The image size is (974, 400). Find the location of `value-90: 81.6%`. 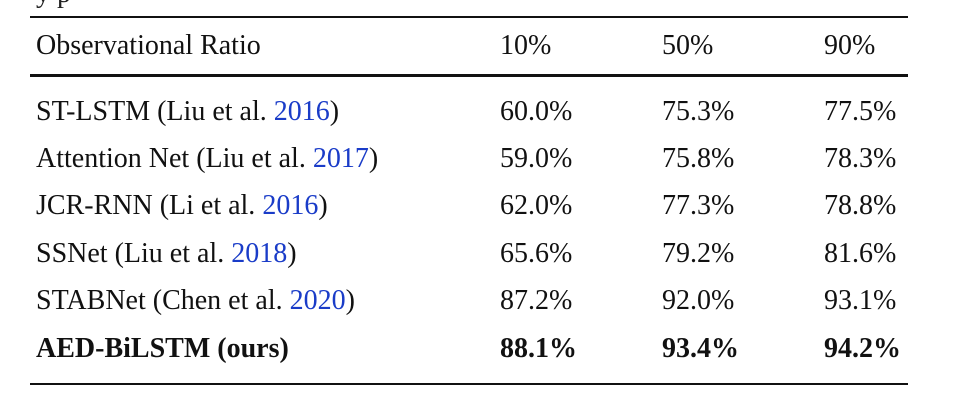

value-90: 81.6% is located at coordinates (860, 253).